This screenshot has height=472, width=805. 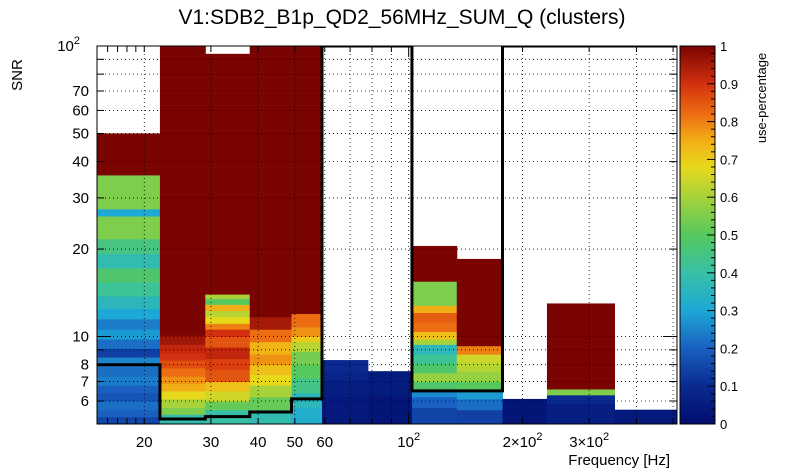 I want to click on x-tick-label: 30, so click(x=211, y=442).